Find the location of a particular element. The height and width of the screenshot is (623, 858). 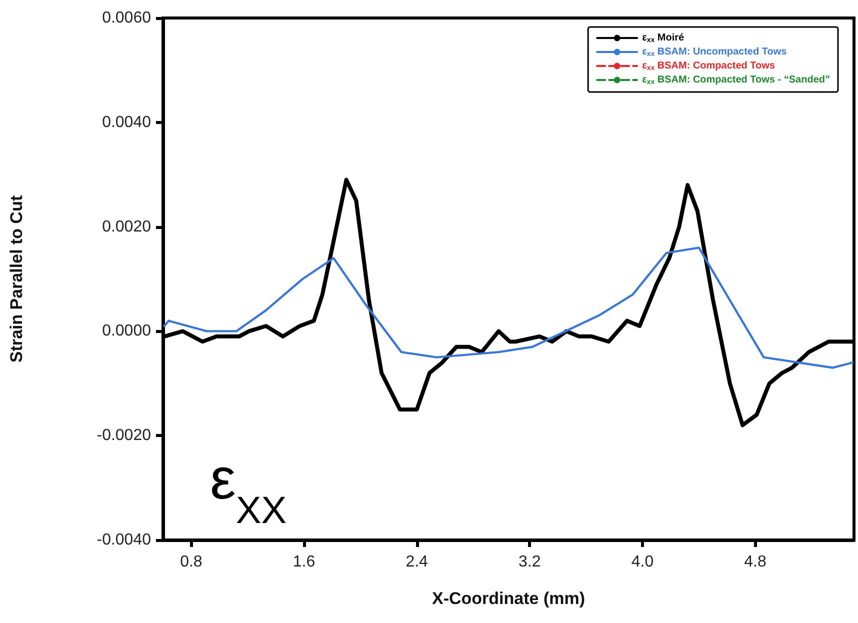

x-tick-label: 0.8 is located at coordinates (191, 562).